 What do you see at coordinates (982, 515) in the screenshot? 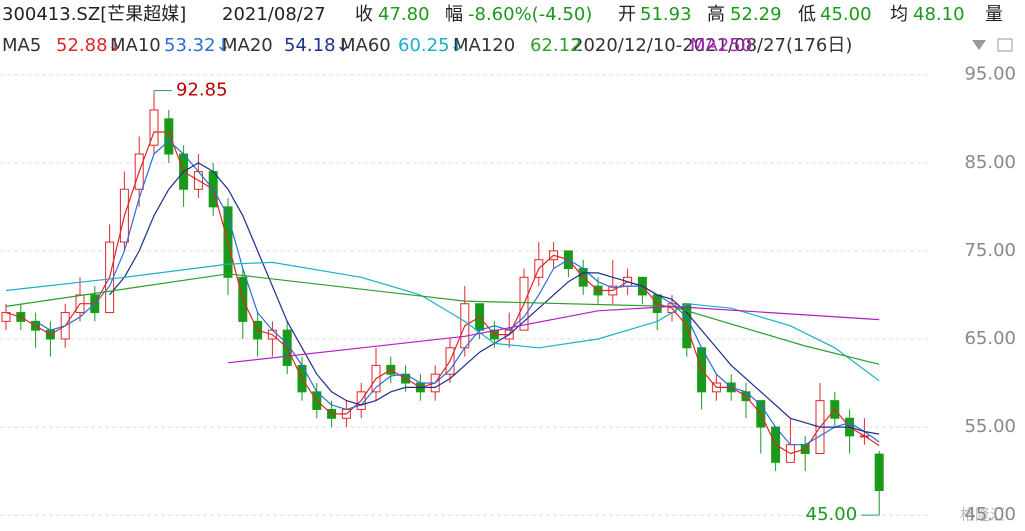
I see `watermark: 格隆汇` at bounding box center [982, 515].